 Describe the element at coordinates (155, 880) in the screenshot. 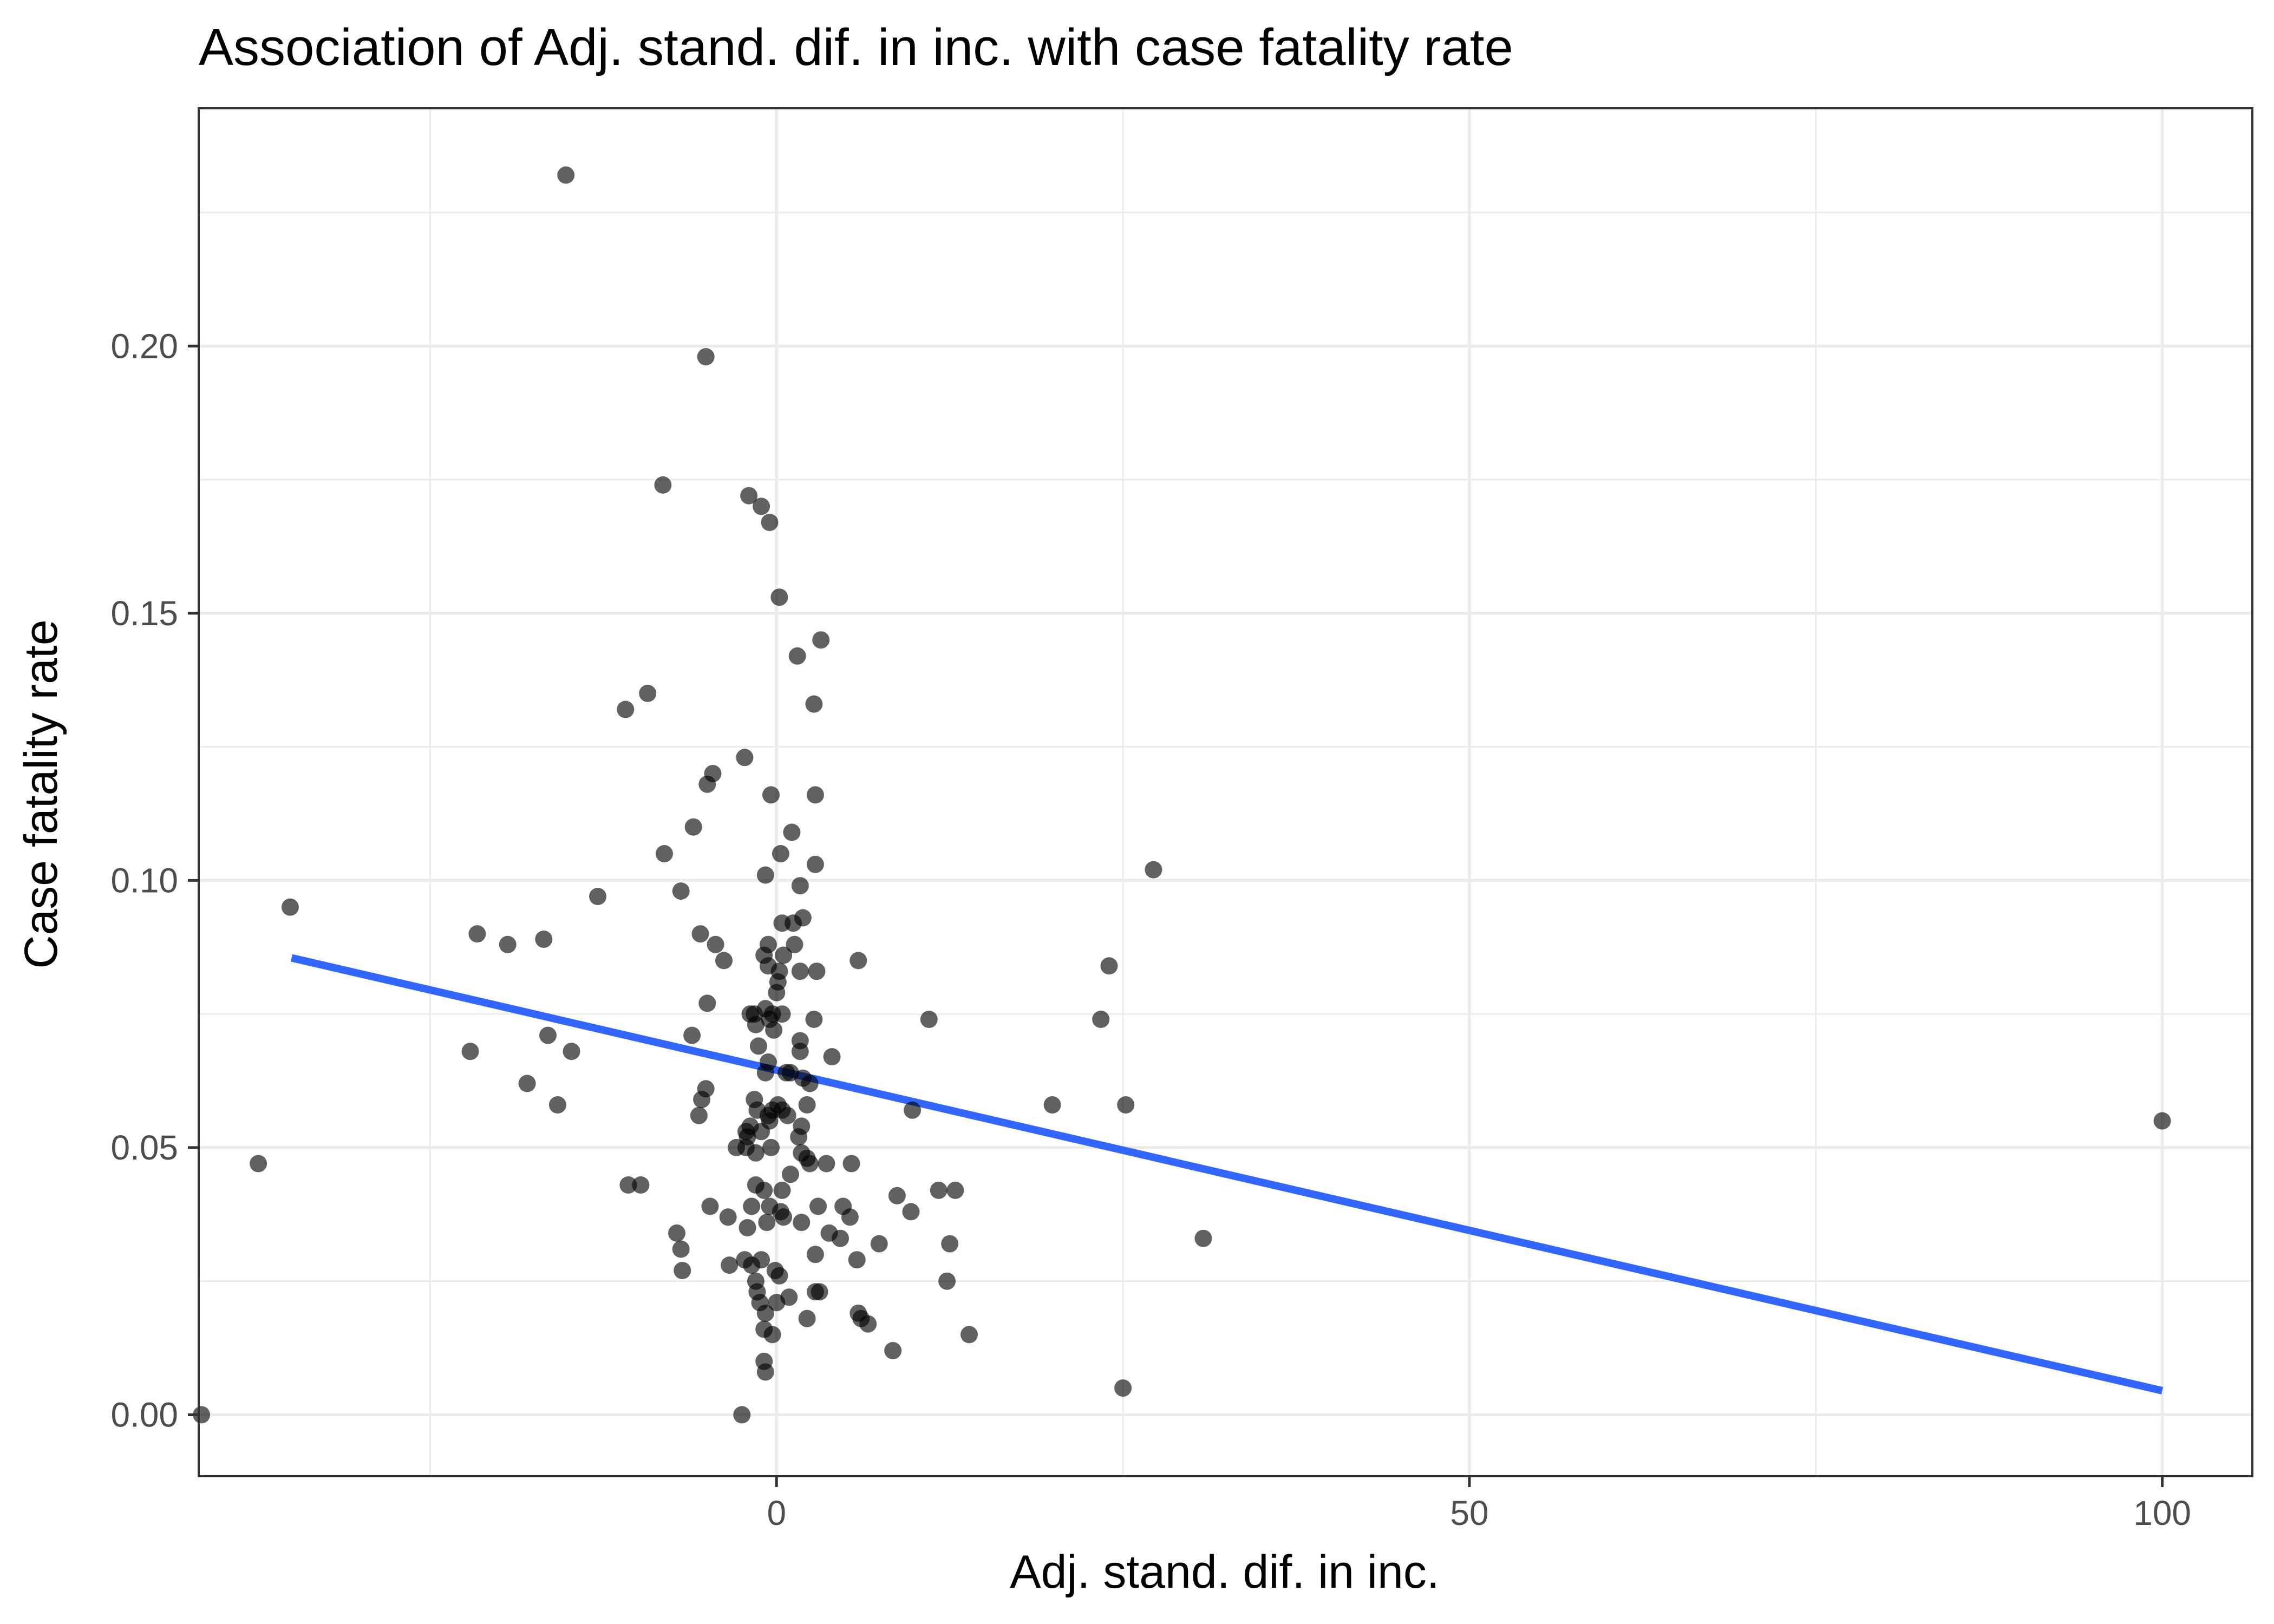

I see `y-axis-ticks: 0.00 0.05 0.10 0.15 0.20` at that location.